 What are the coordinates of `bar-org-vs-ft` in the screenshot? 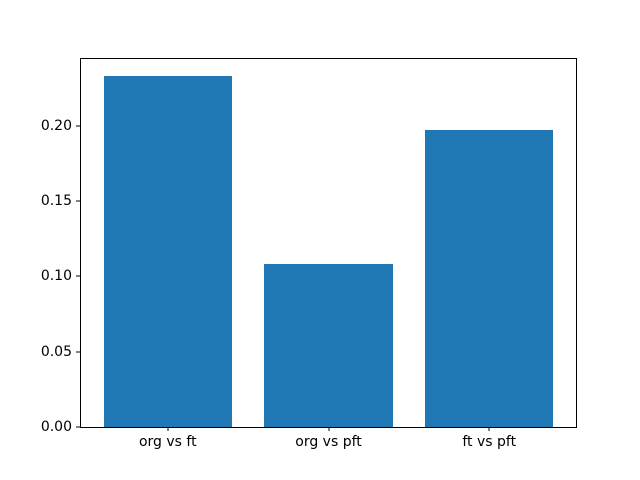 It's located at (168, 251).